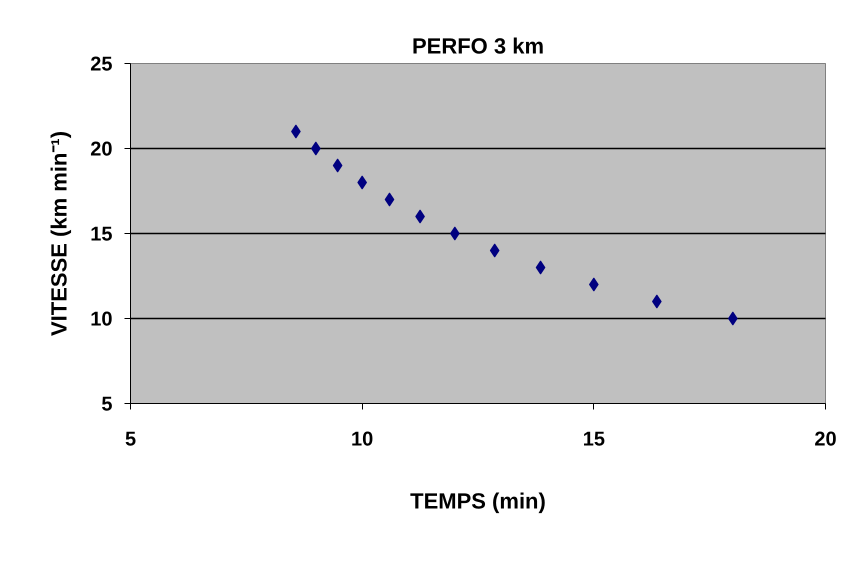 This screenshot has height=578, width=864. What do you see at coordinates (478, 501) in the screenshot?
I see `x-axis-title: TEMPS (min)` at bounding box center [478, 501].